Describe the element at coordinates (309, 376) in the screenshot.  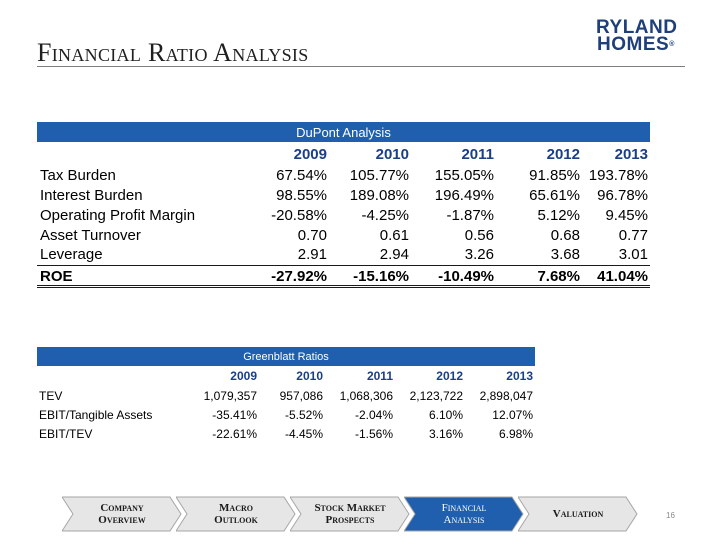
I see `greenblatt-year: 2010` at that location.